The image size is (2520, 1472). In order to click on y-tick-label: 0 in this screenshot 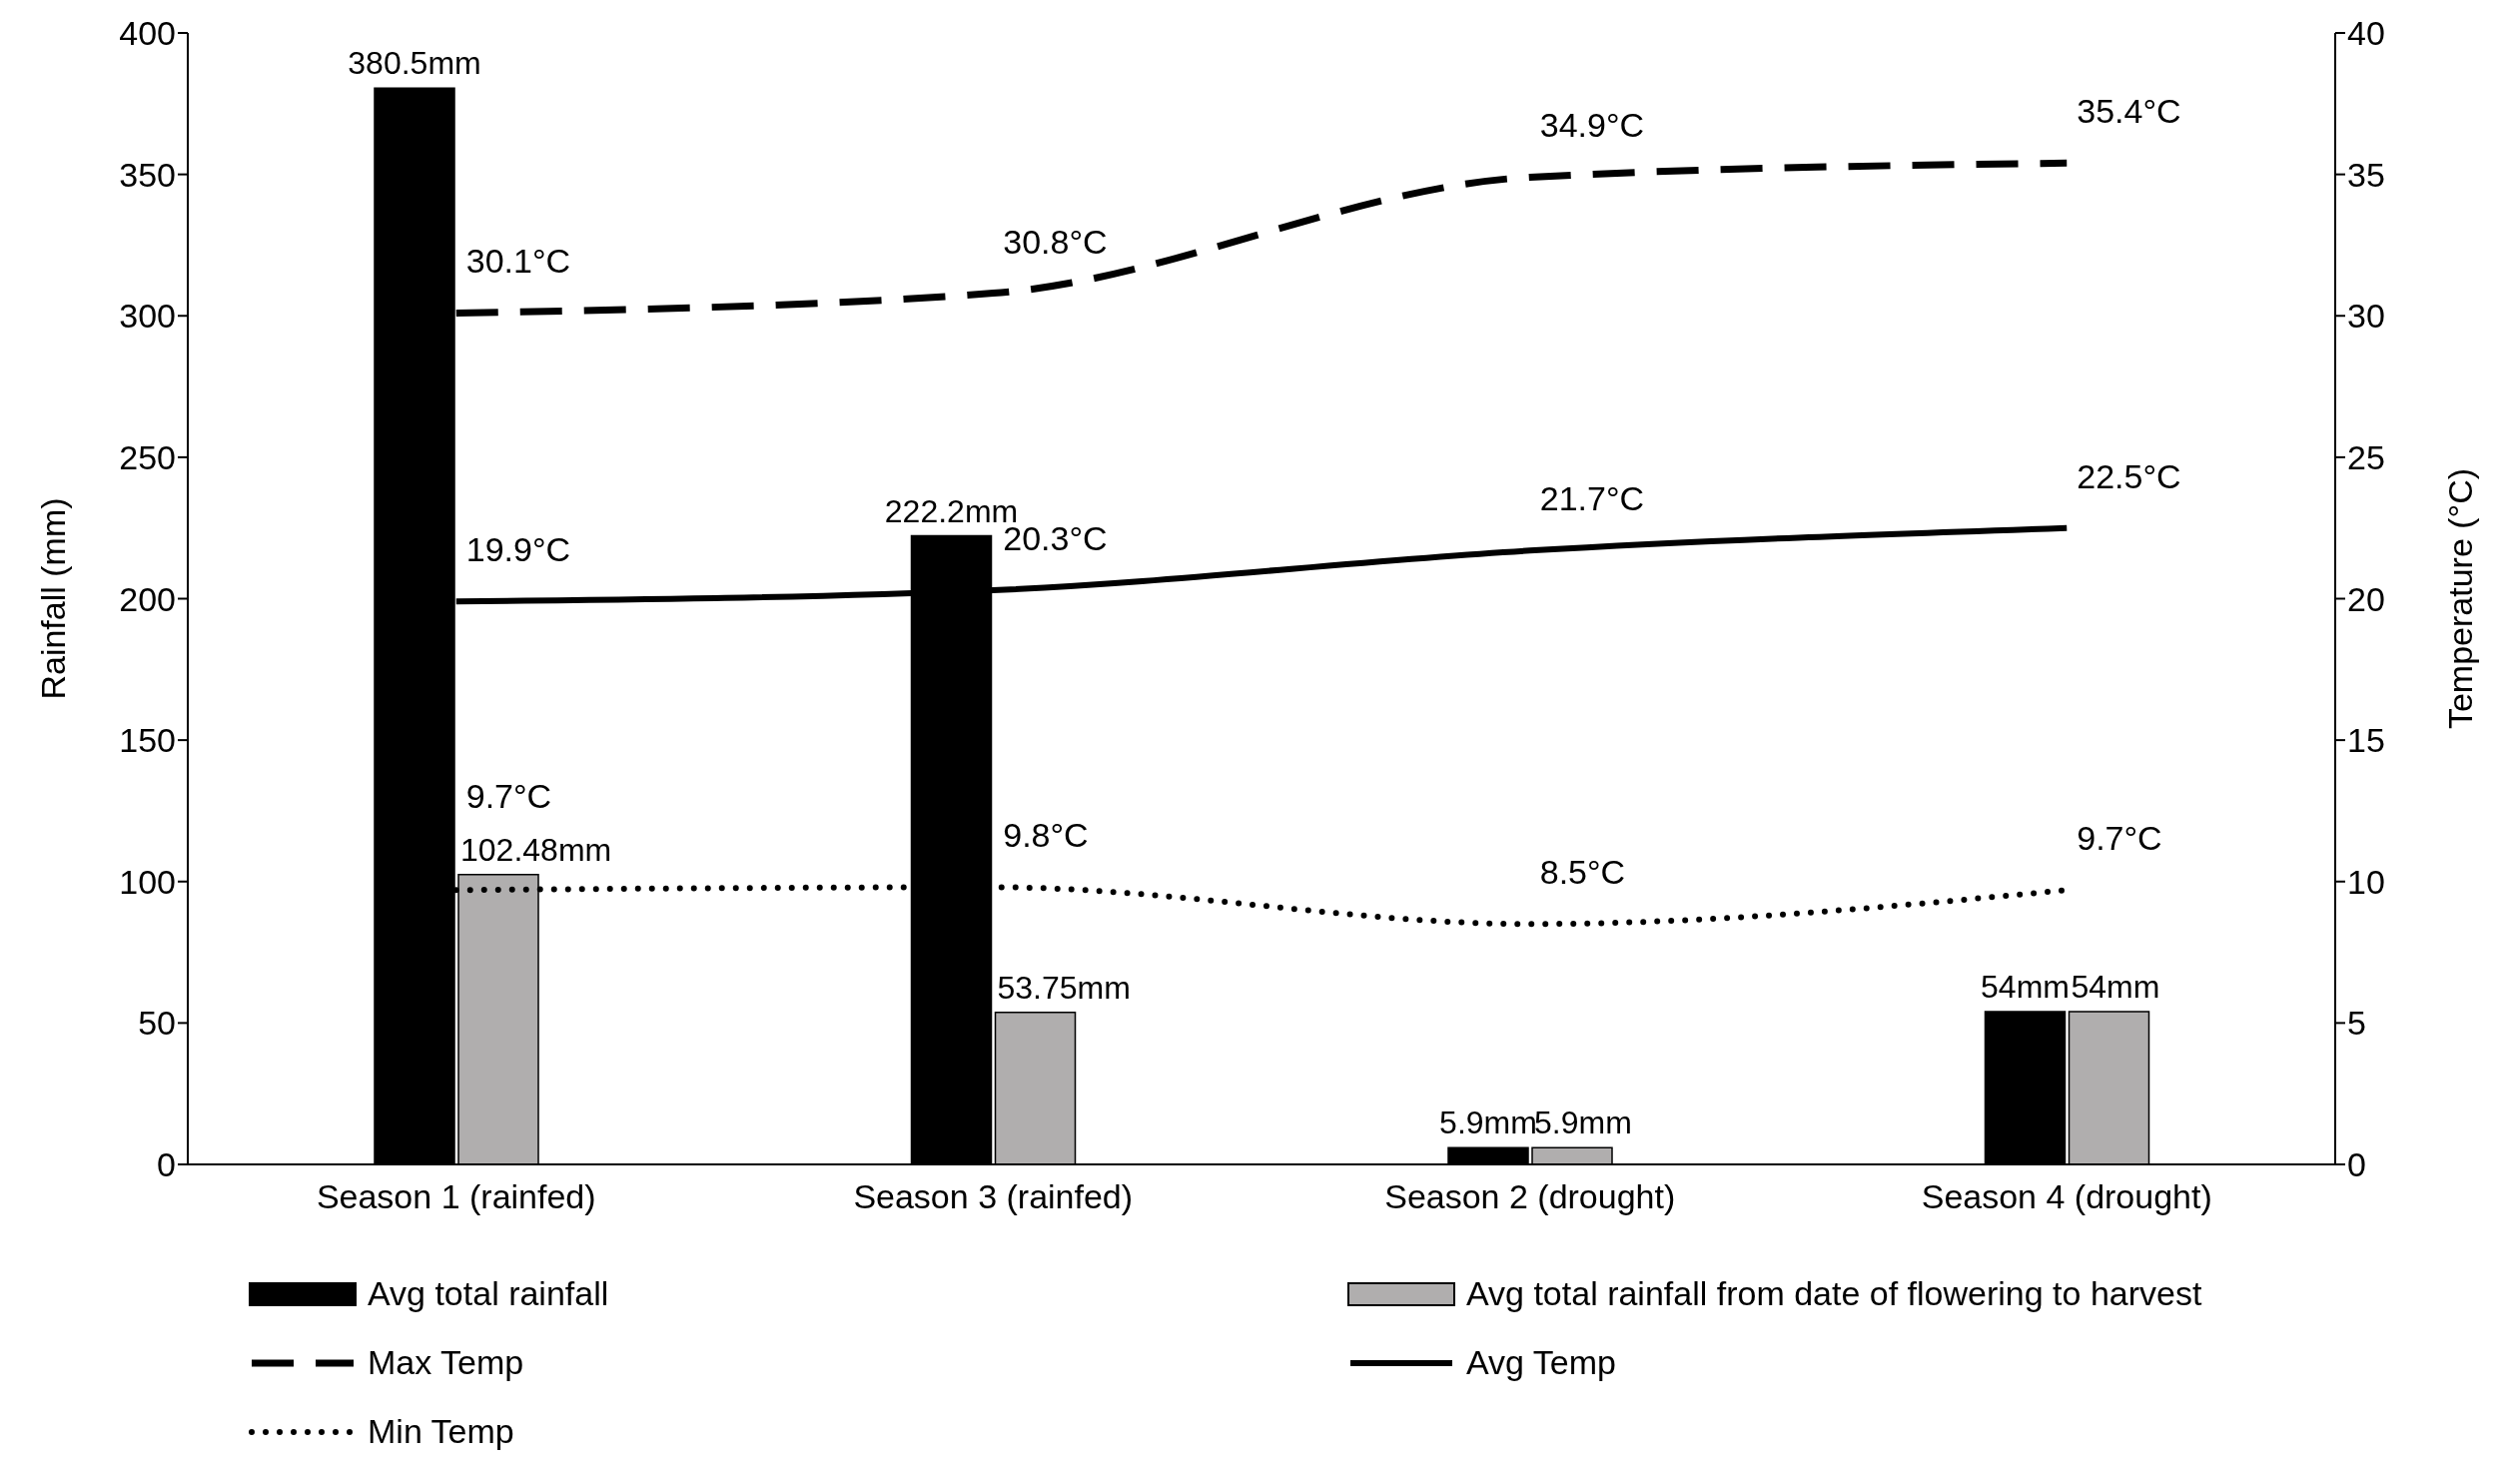, I will do `click(166, 1164)`.